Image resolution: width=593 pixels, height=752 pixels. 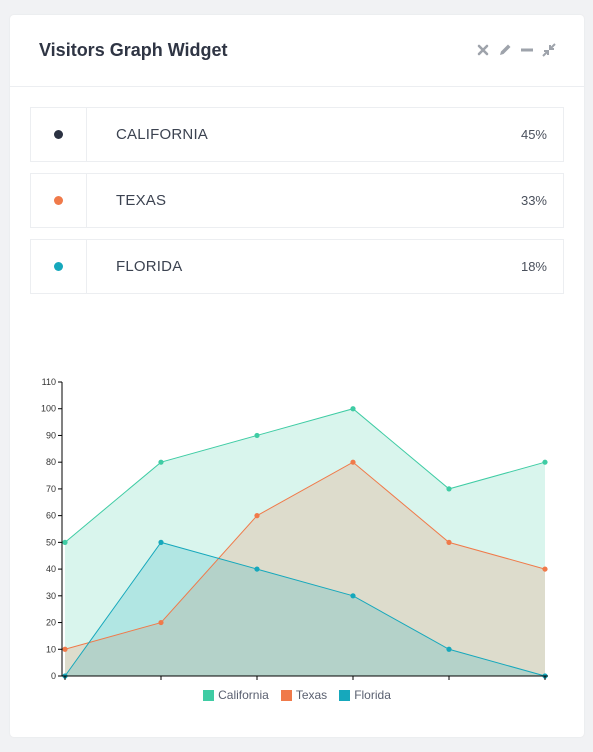 I want to click on chart-legend: California Texas Florida, so click(x=297, y=695).